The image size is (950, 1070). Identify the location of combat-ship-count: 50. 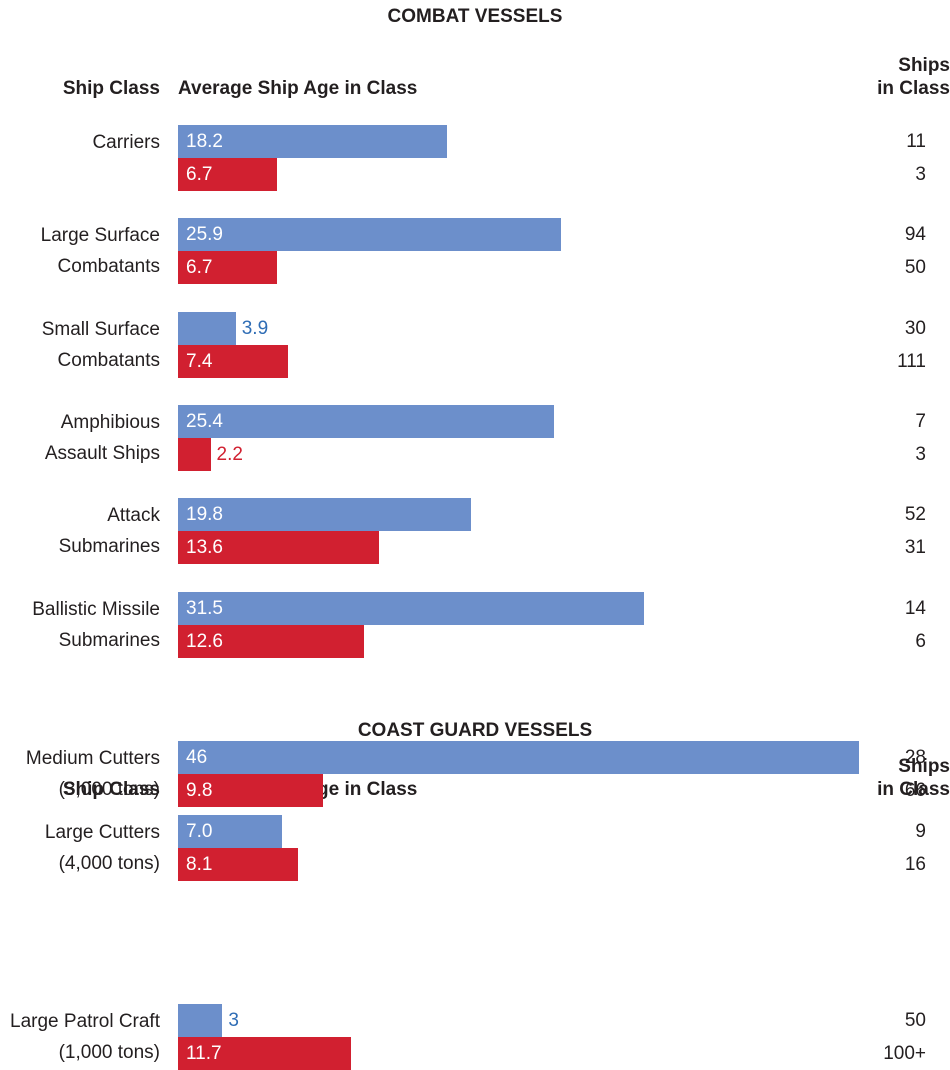
(915, 267).